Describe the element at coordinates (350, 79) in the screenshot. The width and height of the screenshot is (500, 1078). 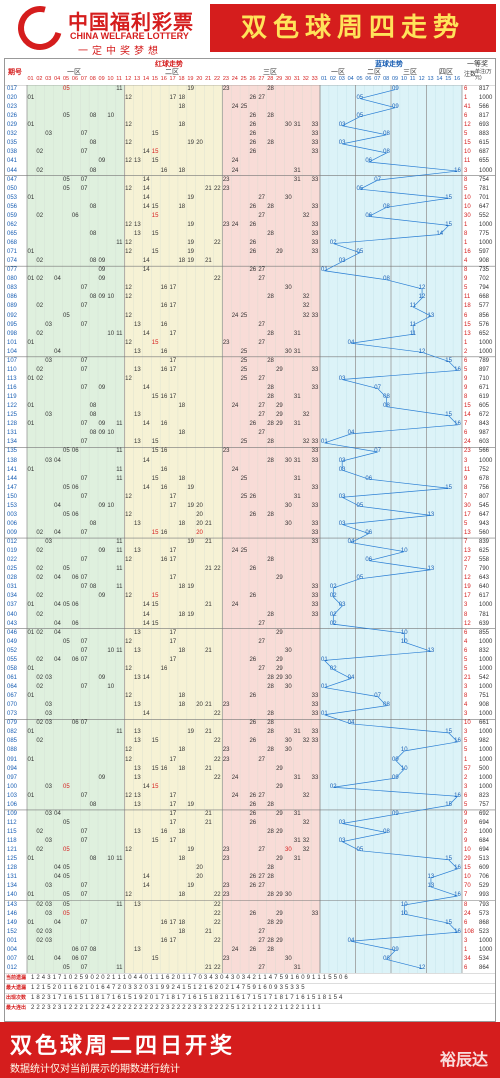
I see `blue-number-header: 04` at that location.